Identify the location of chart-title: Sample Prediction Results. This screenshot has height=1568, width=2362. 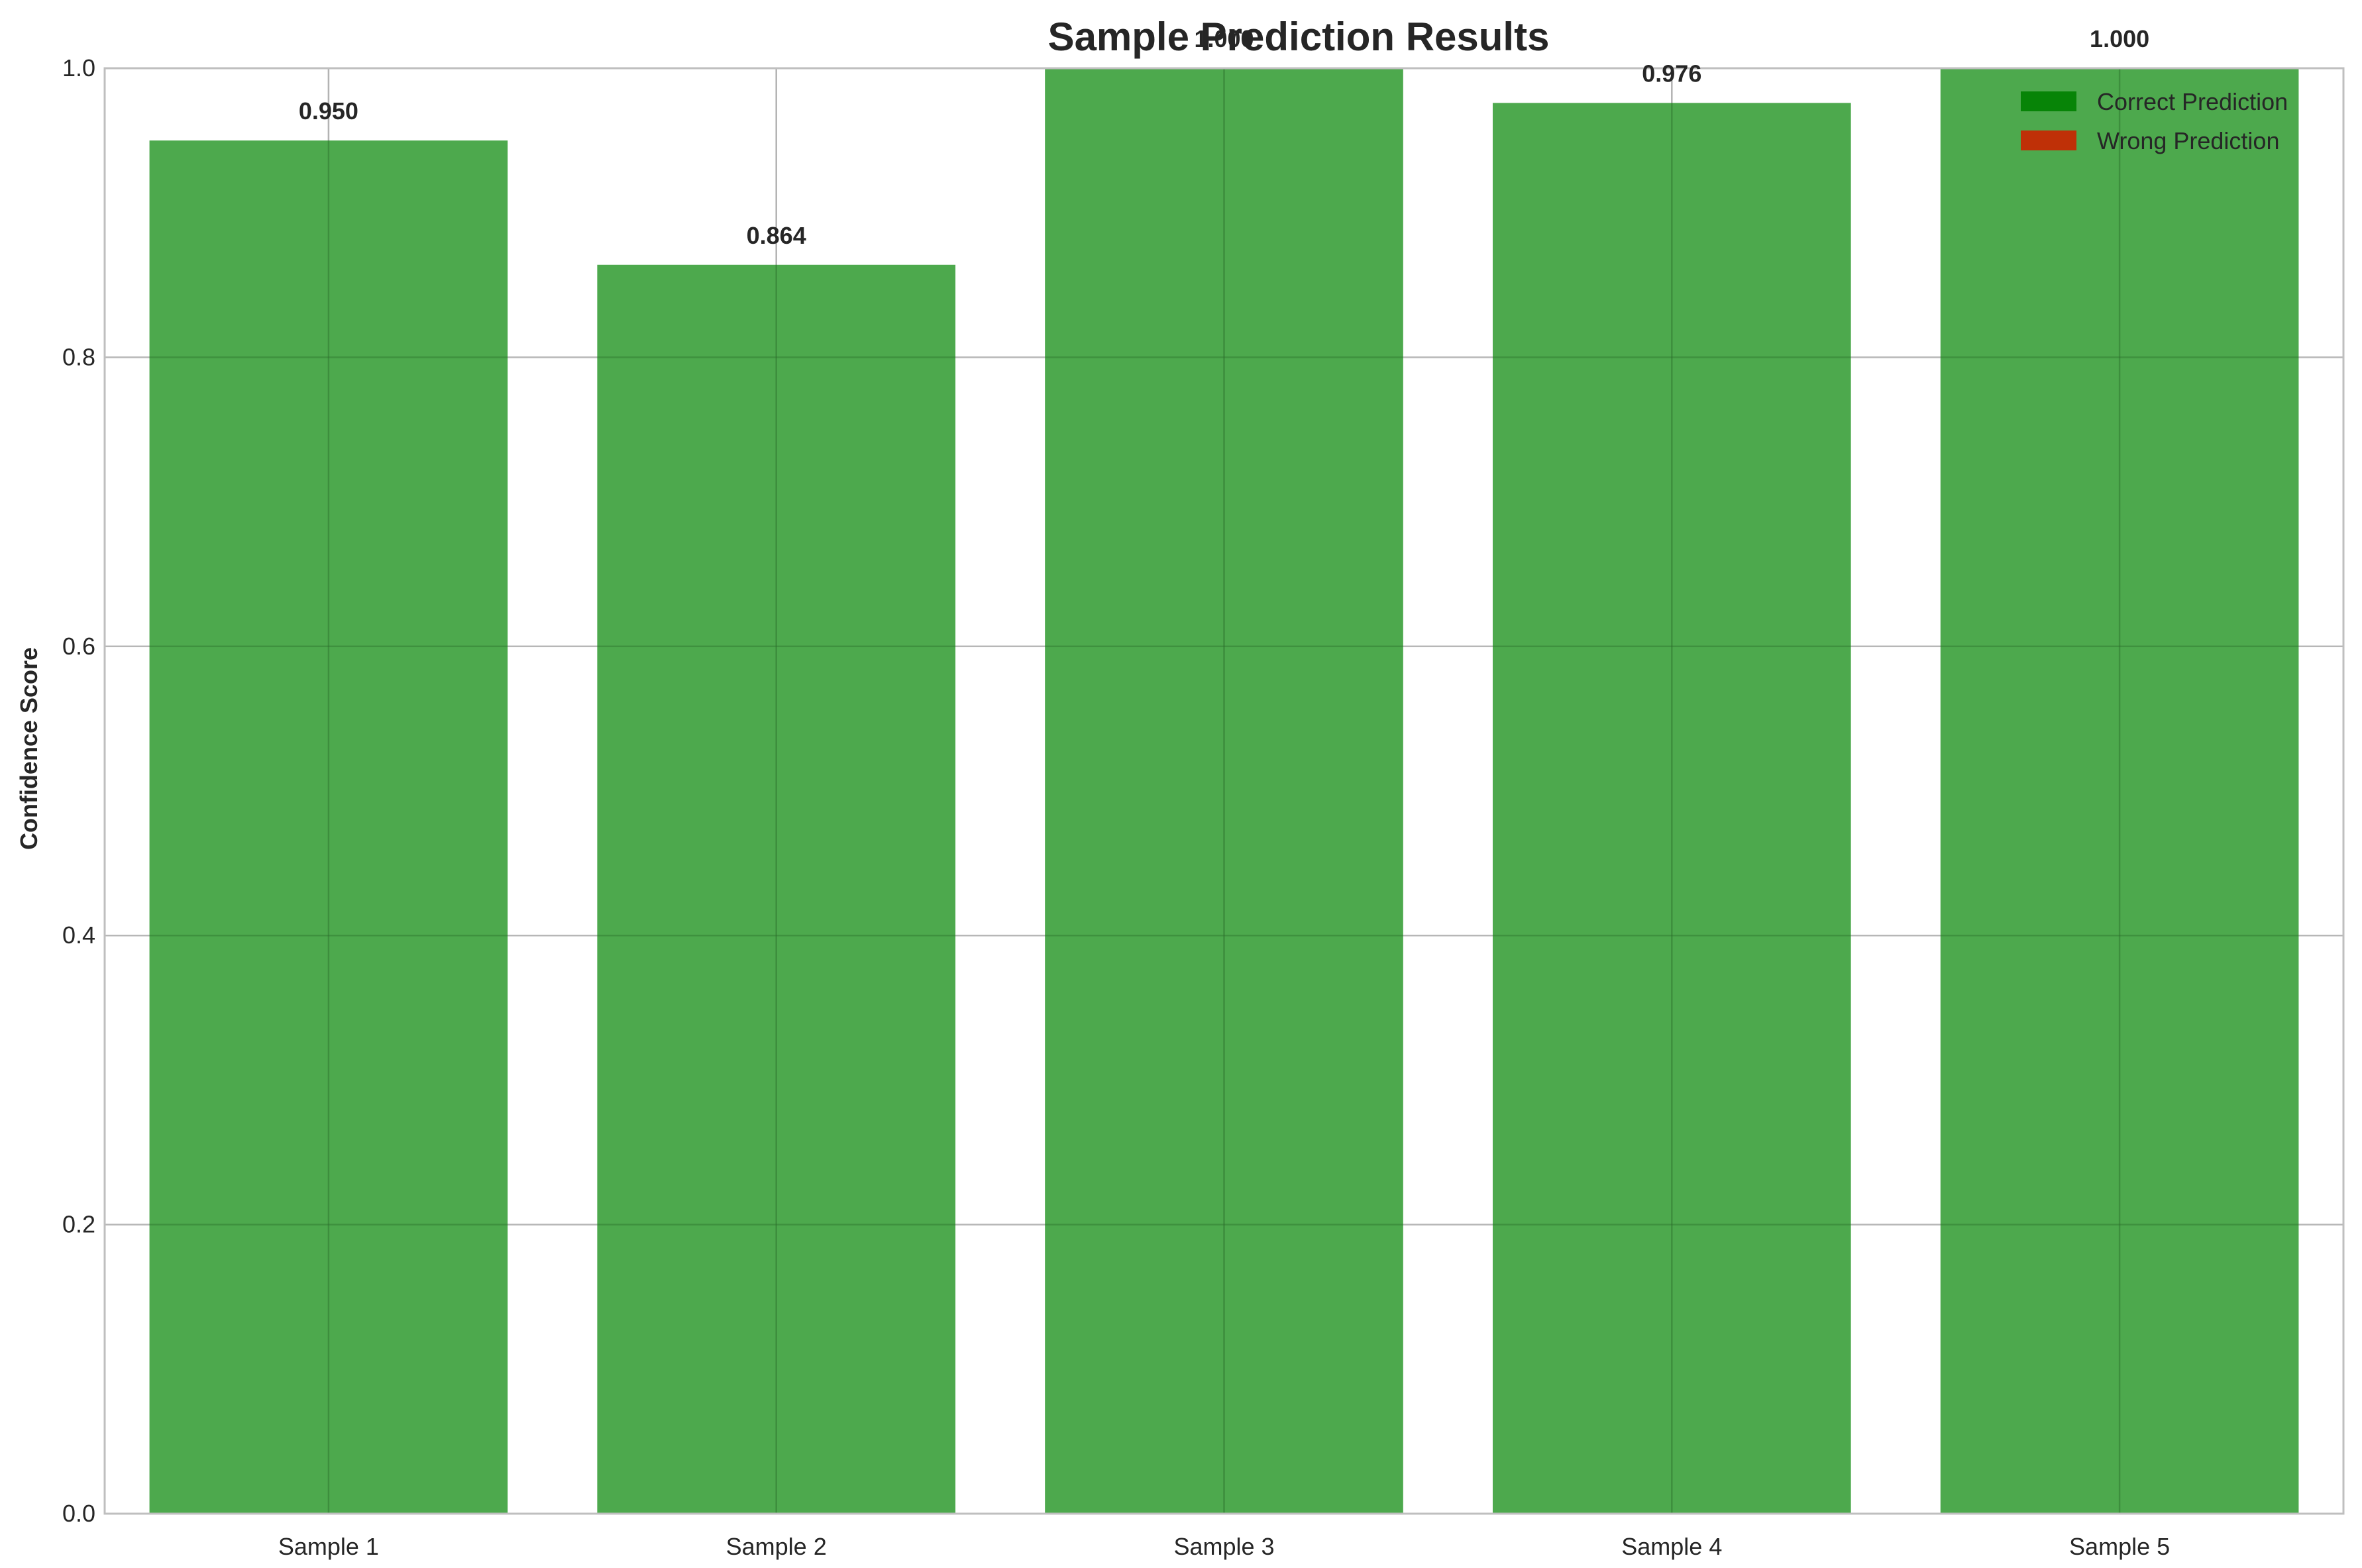
(1299, 37).